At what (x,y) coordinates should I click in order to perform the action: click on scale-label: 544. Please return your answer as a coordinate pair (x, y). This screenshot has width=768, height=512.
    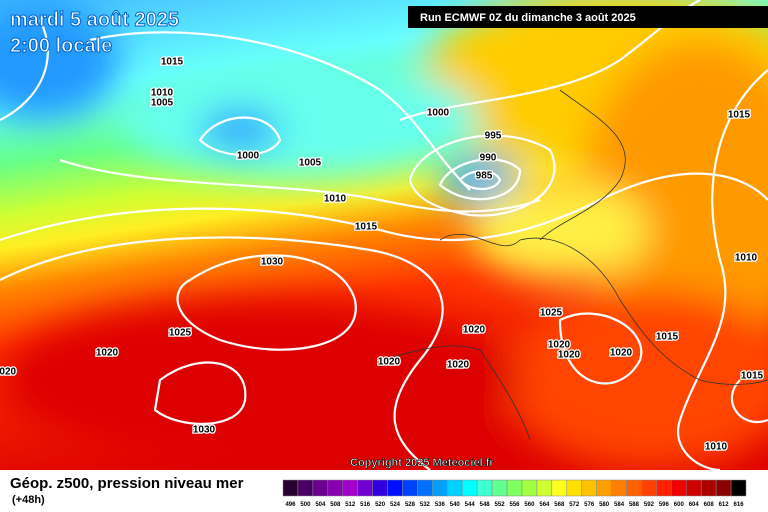
    Looking at the image, I should click on (470, 505).